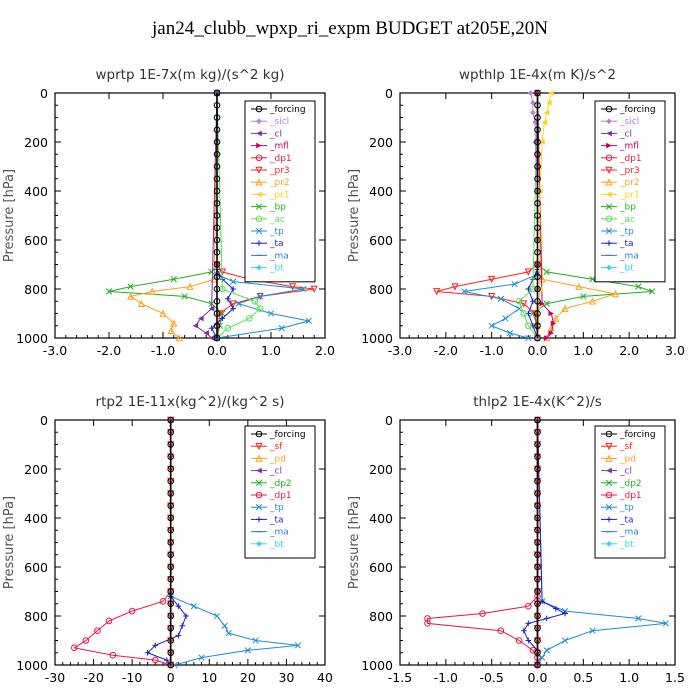  Describe the element at coordinates (222, 215) in the screenshot. I see `series-ta` at that location.